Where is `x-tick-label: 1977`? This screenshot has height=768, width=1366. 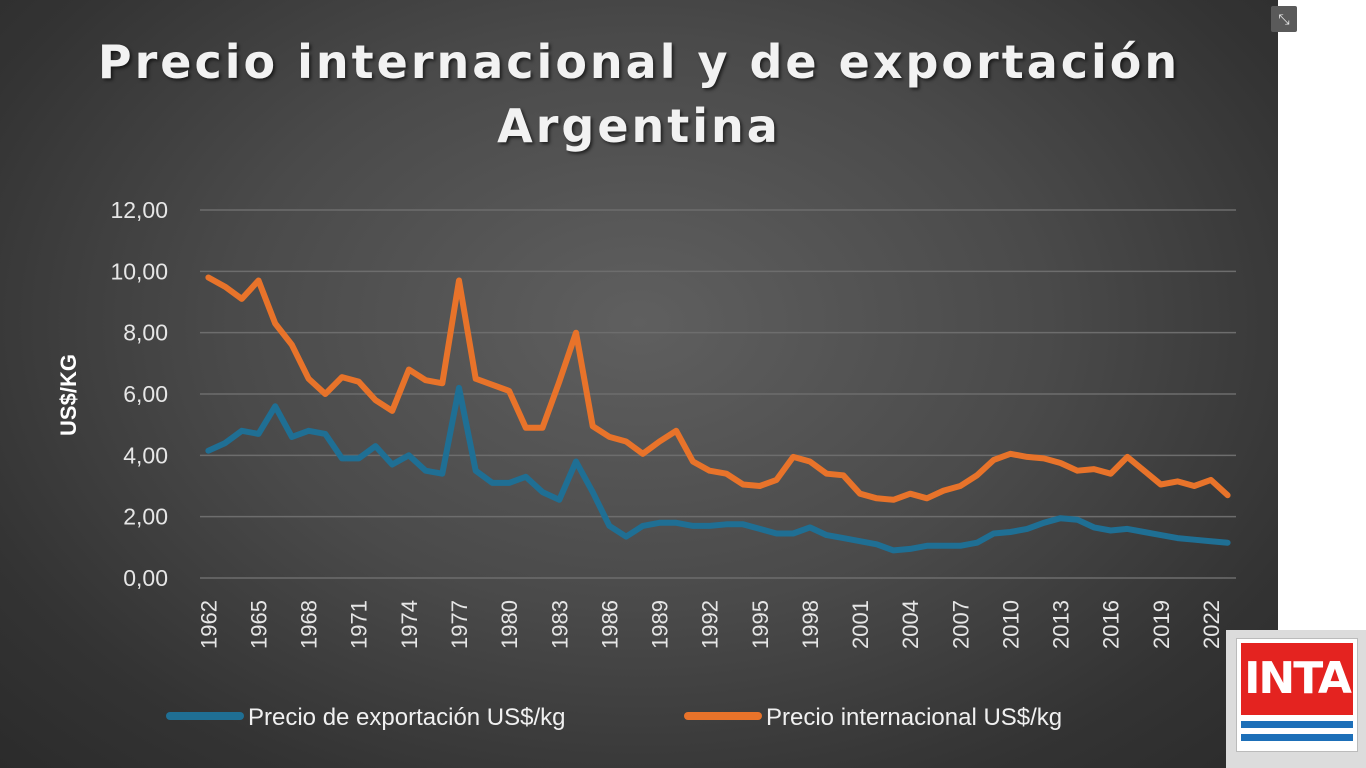
x-tick-label: 1977 is located at coordinates (459, 624).